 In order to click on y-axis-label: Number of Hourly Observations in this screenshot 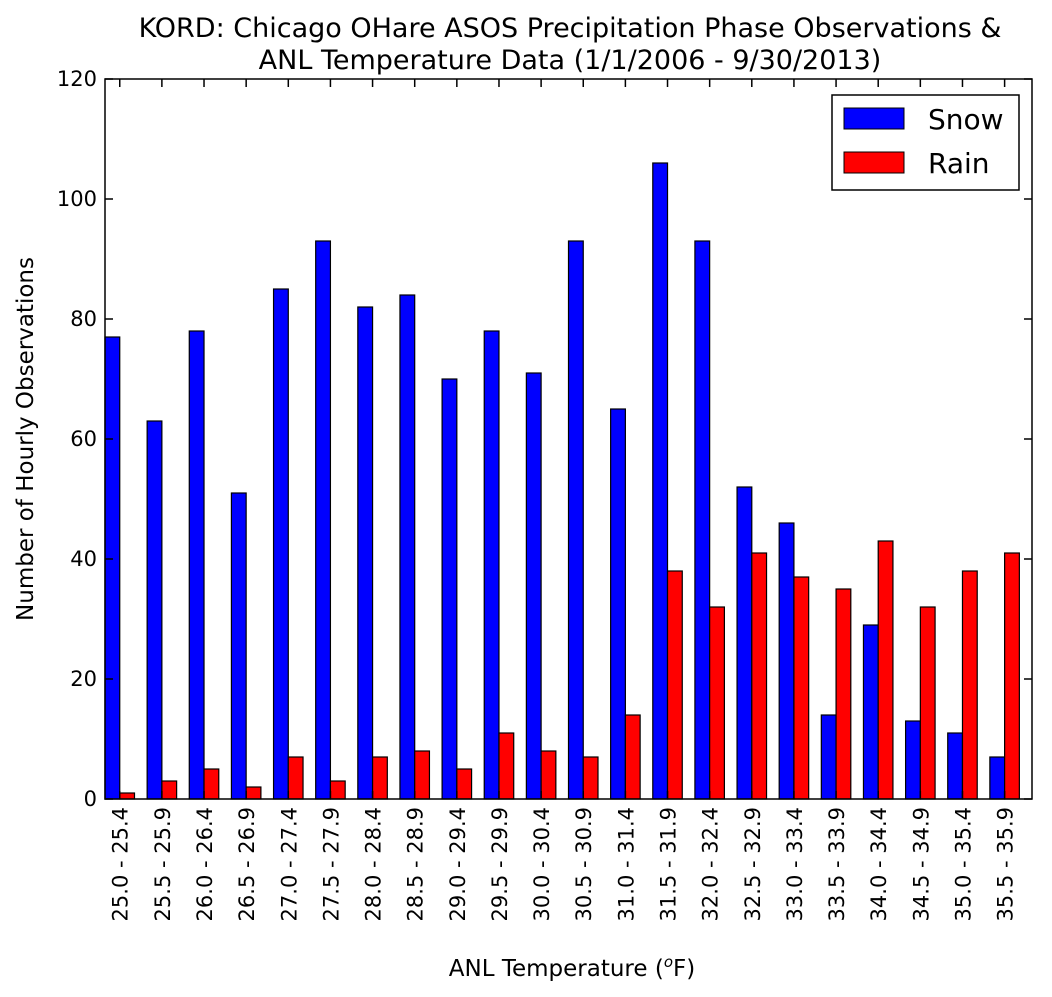, I will do `click(26, 439)`.